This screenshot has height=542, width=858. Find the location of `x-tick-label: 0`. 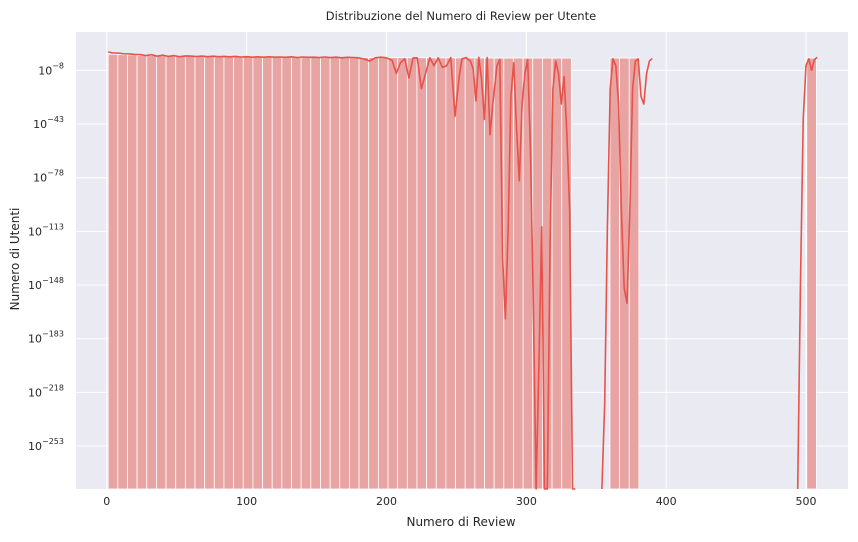

x-tick-label: 0 is located at coordinates (106, 501).